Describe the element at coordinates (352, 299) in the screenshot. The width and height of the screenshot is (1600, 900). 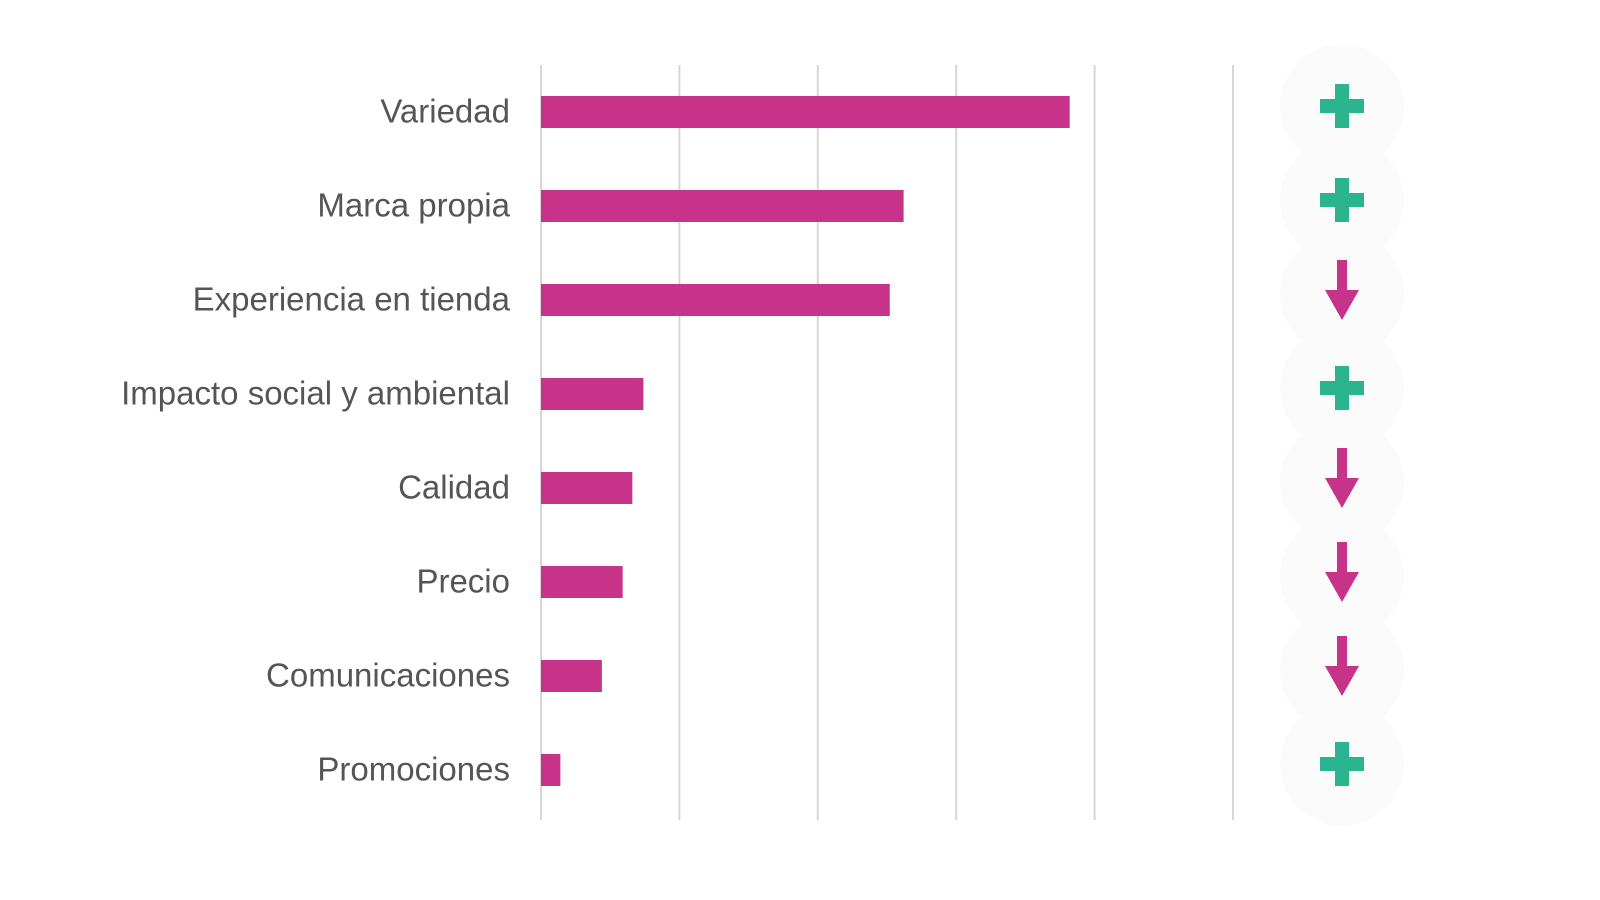
I see `category-label: Experiencia en tienda` at that location.